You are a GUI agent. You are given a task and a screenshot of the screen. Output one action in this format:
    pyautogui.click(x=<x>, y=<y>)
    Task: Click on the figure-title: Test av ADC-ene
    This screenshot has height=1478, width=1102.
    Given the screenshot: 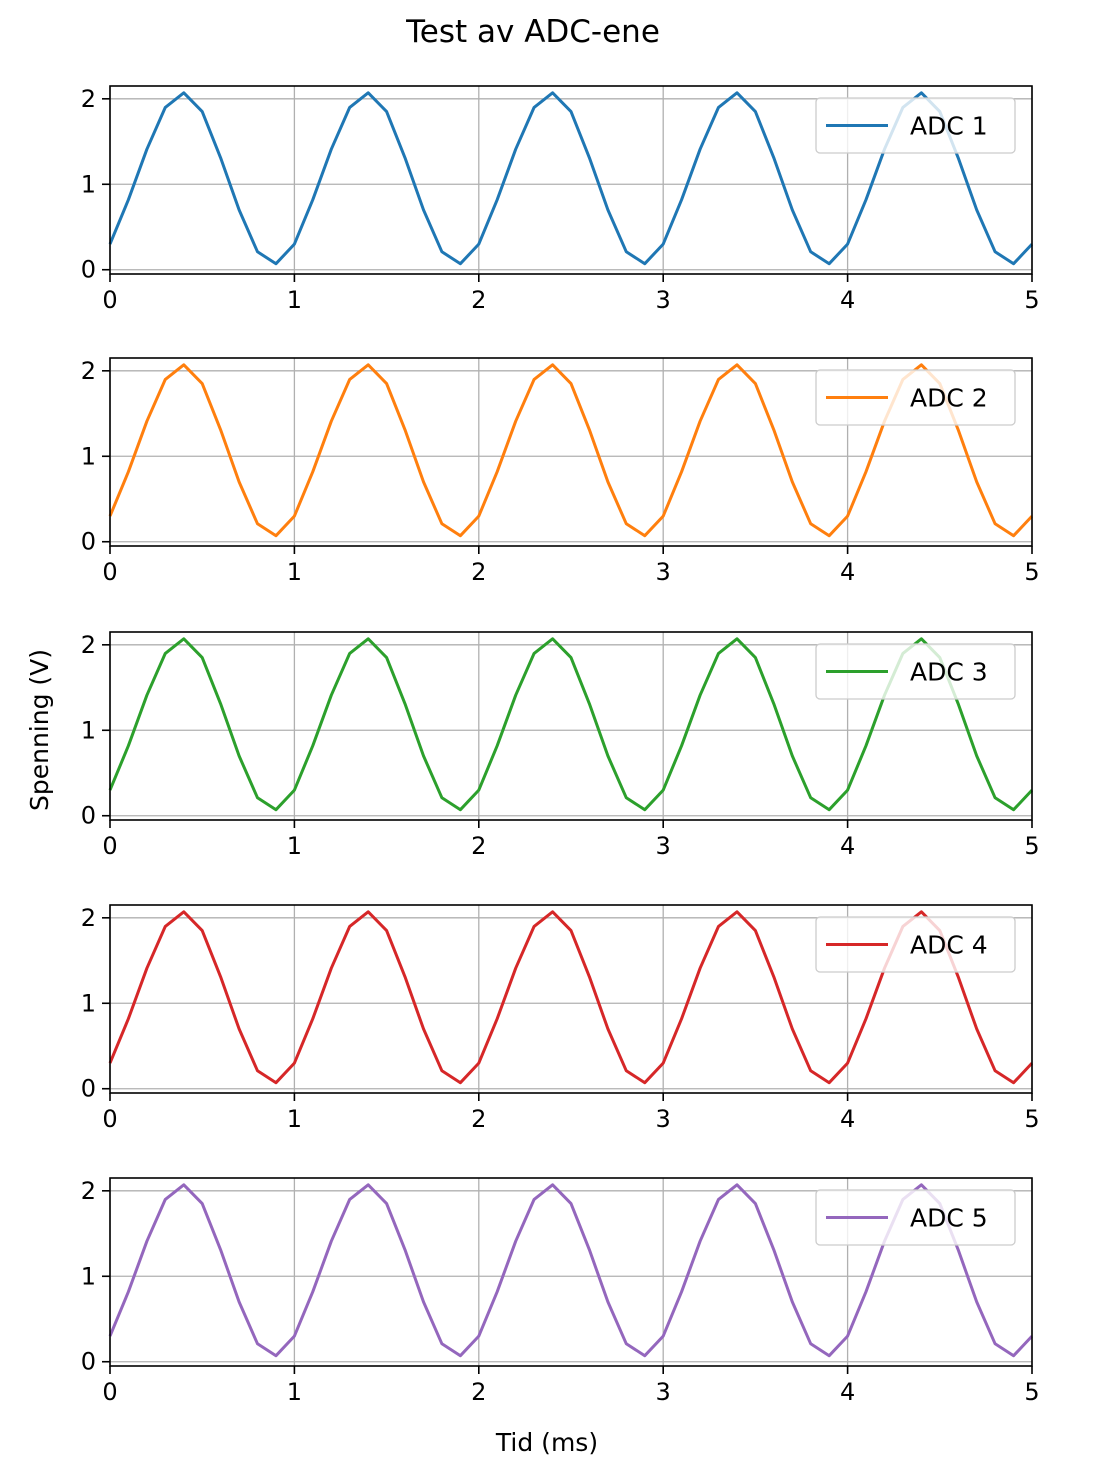 What is the action you would take?
    pyautogui.click(x=532, y=32)
    